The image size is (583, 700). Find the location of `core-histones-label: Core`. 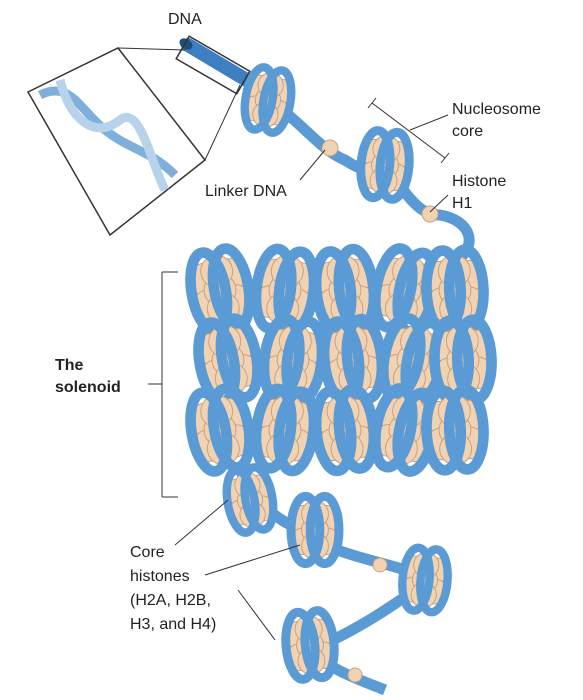

core-histones-label: Core is located at coordinates (147, 552).